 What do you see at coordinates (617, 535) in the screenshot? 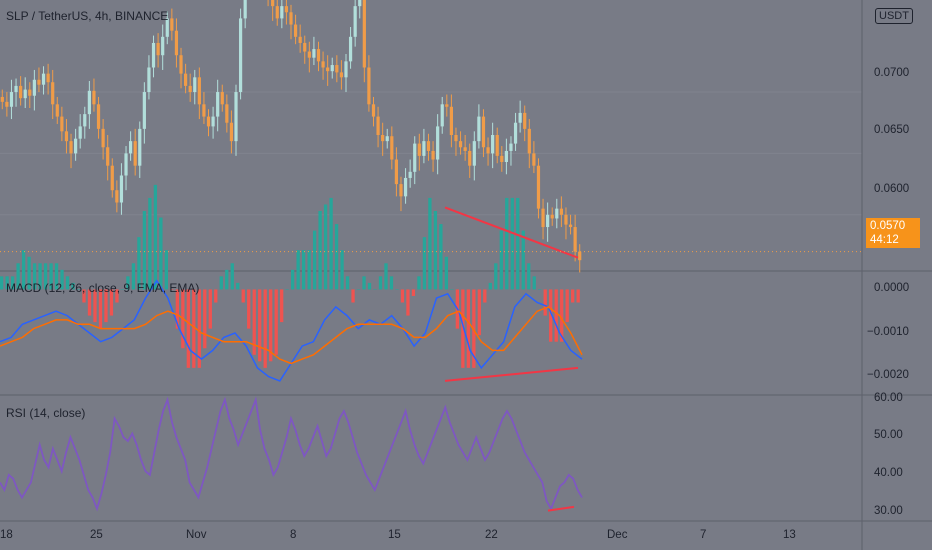
I see `time-tick-dec: Dec` at bounding box center [617, 535].